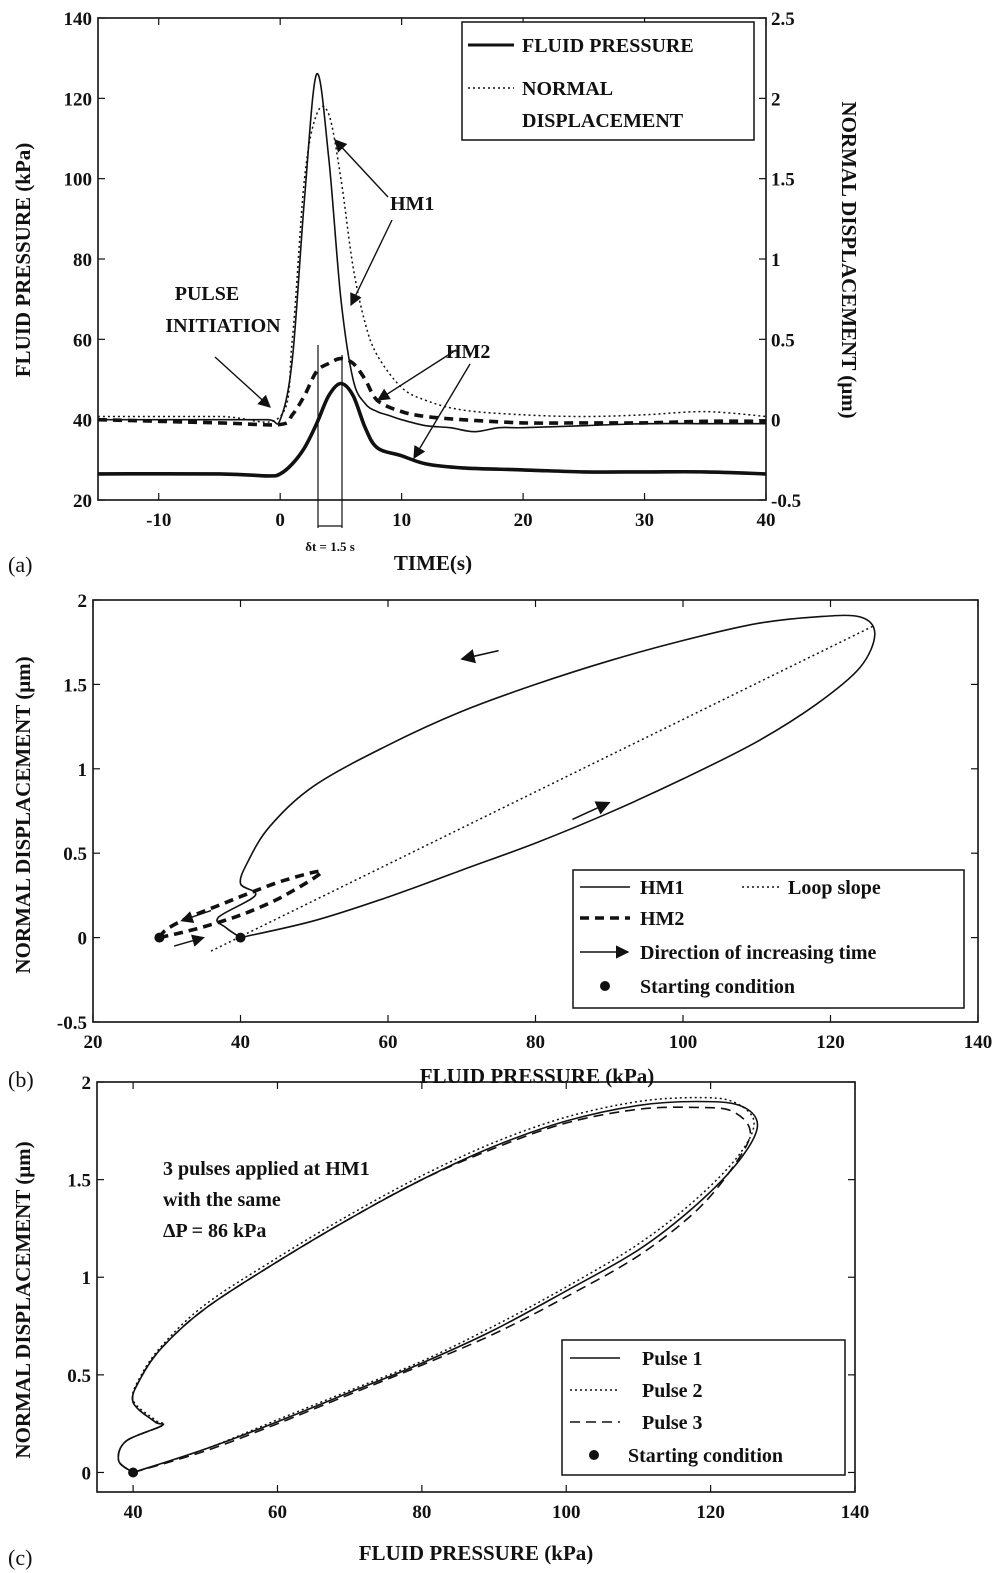 The height and width of the screenshot is (1573, 1000). Describe the element at coordinates (82, 421) in the screenshot. I see `y-tick-label: 40` at that location.